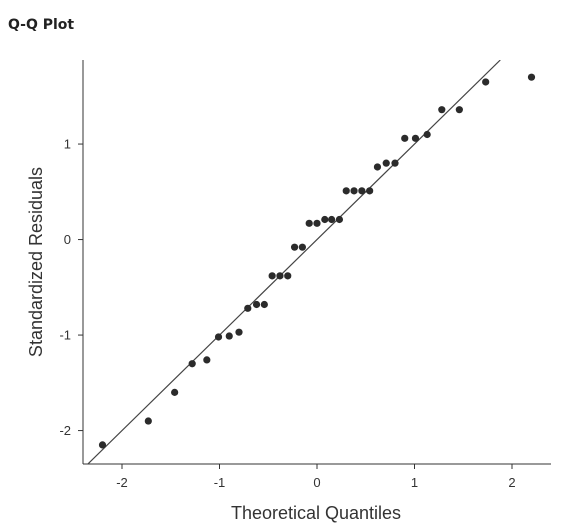 Image resolution: width=582 pixels, height=528 pixels. Describe the element at coordinates (316, 482) in the screenshot. I see `x-tick-label: 0` at that location.